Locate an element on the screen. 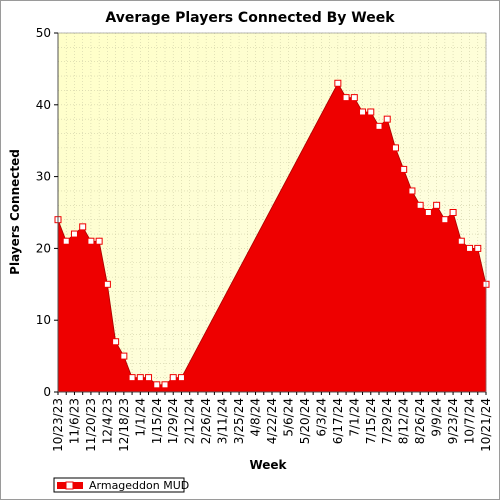 The width and height of the screenshot is (500, 500). y-axis-label: Players Connected is located at coordinates (15, 212).